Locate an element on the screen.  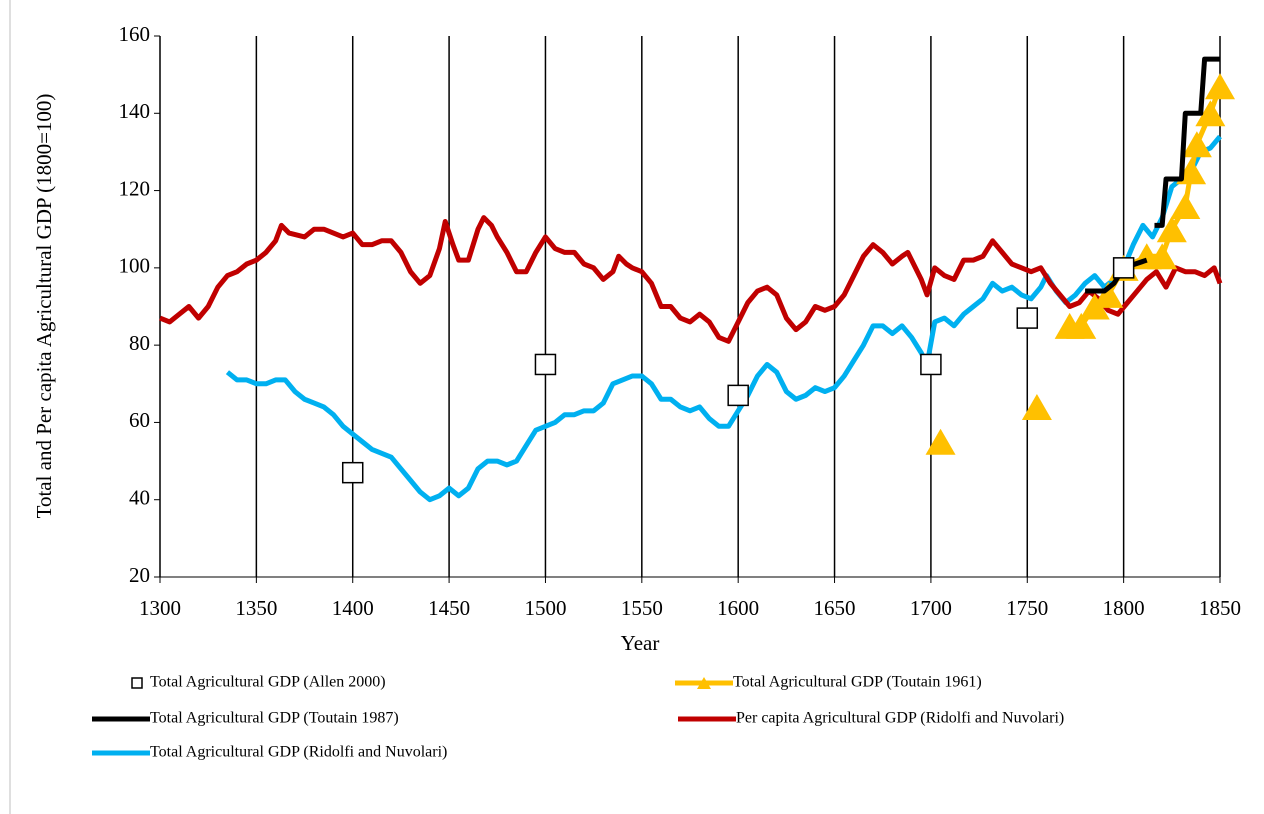
x-tick-label: 1400 is located at coordinates (353, 608).